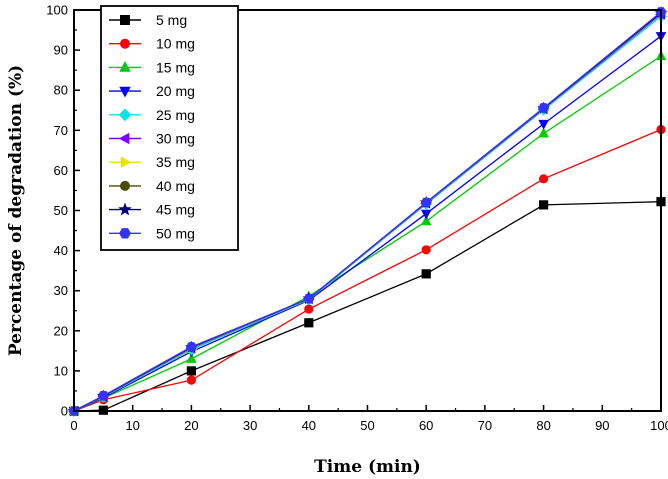  Describe the element at coordinates (659, 425) in the screenshot. I see `x-tick-label: 100` at that location.